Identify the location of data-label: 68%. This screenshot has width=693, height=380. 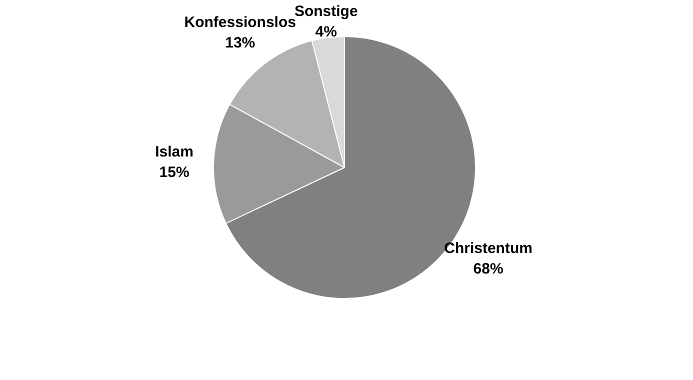
(488, 269).